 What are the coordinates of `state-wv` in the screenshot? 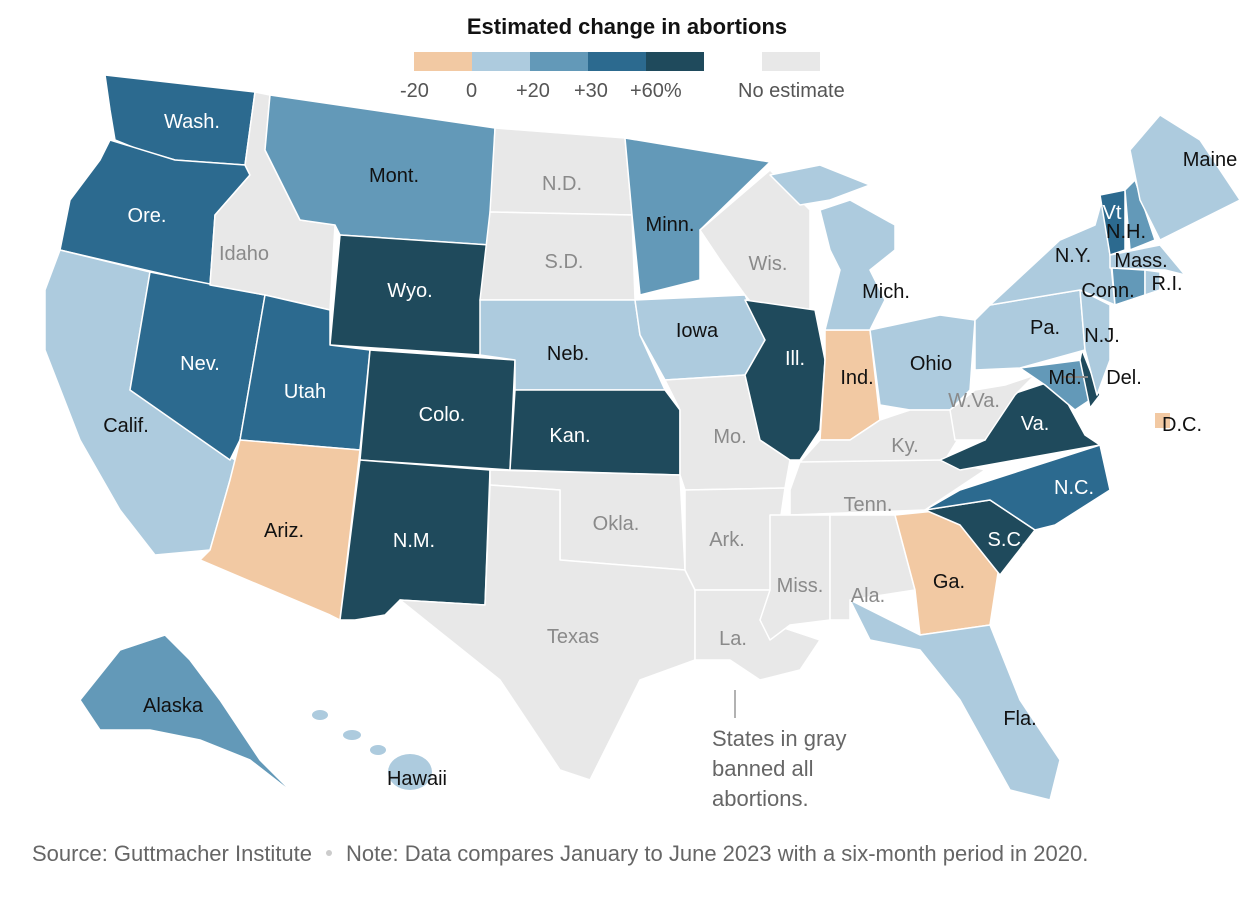 It's located at (992, 407).